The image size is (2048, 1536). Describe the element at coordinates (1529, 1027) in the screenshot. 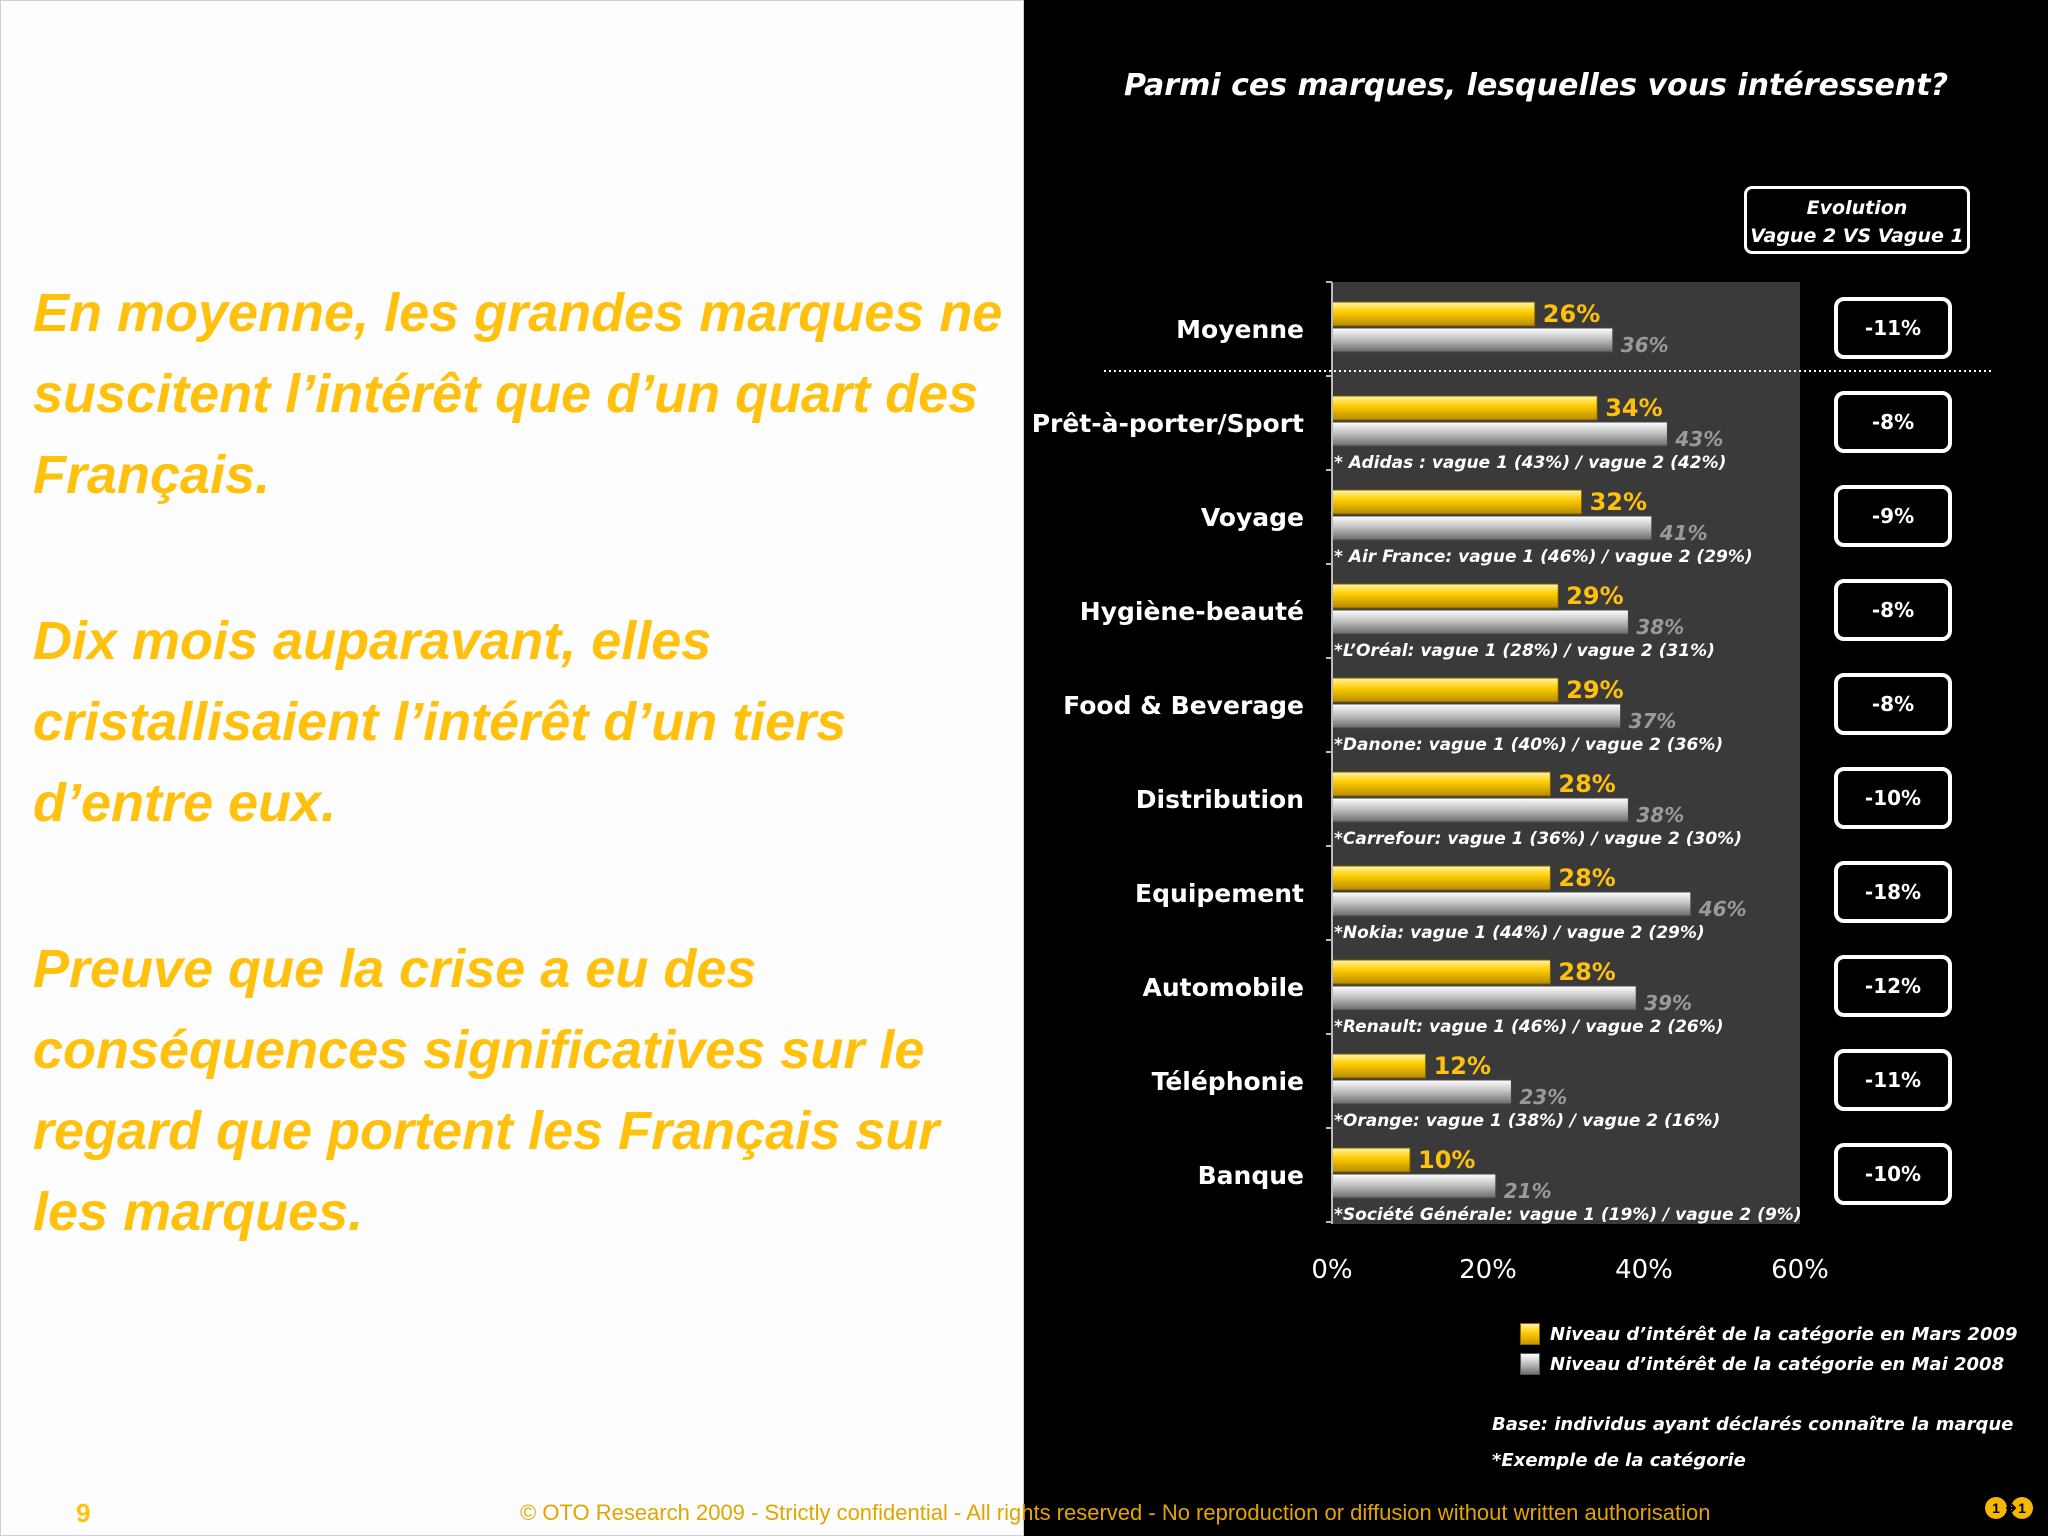

I see `category-example-annotation: *Renault: vague 1 (46%) / vague 2 (26%)` at that location.